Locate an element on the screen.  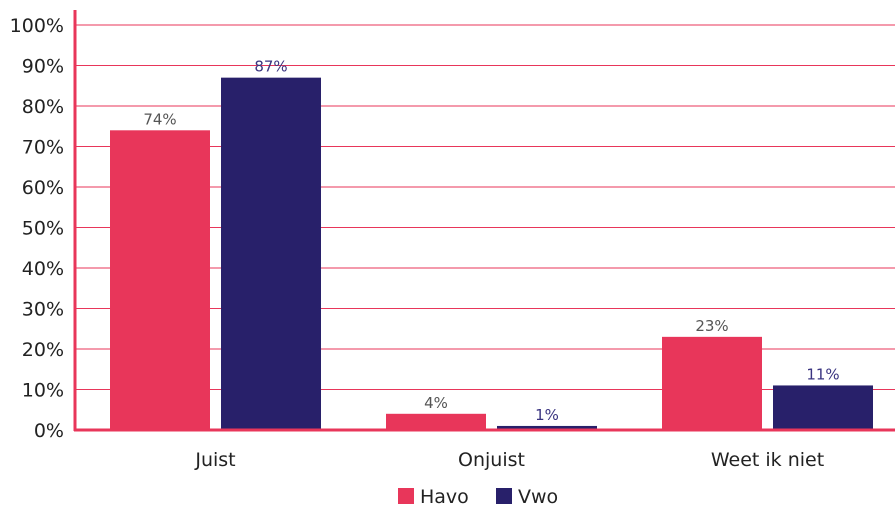
y-tick-label: 20% is located at coordinates (43, 350).